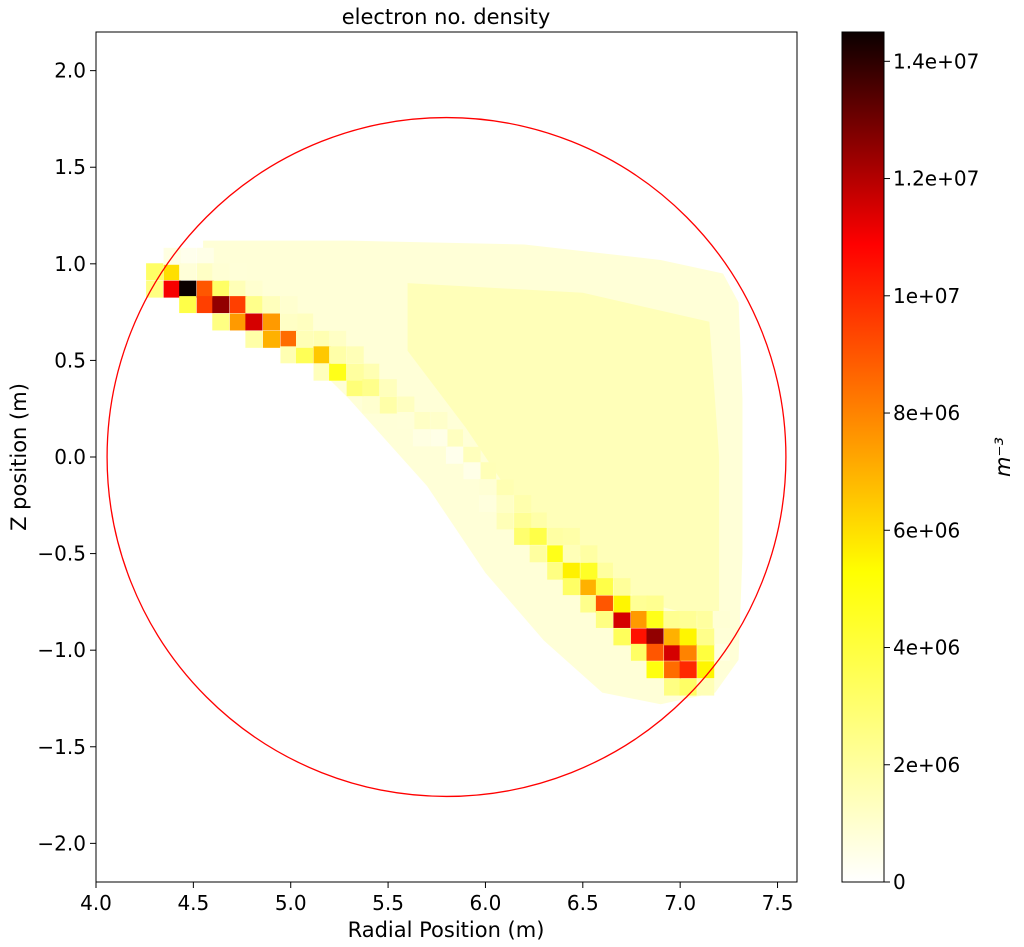 The height and width of the screenshot is (947, 1024). Describe the element at coordinates (926, 413) in the screenshot. I see `colorbar-tick-label: 8e+06` at that location.